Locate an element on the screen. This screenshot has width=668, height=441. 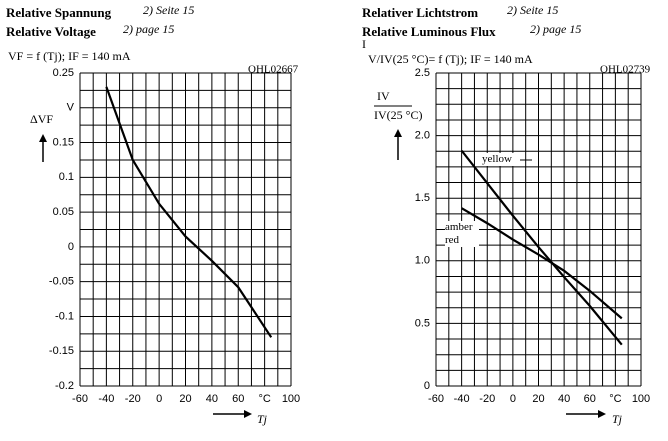
y-tick-label: 2.0 is located at coordinates (422, 136).